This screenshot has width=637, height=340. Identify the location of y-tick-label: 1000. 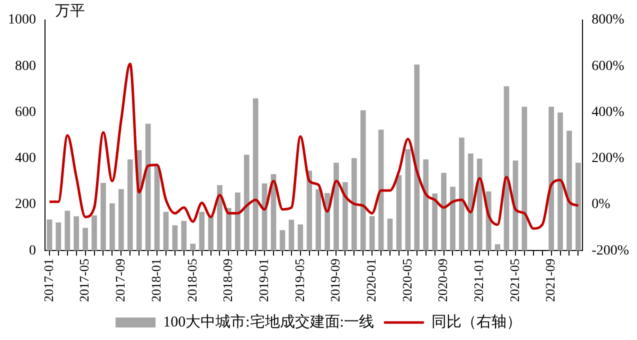
(22, 20).